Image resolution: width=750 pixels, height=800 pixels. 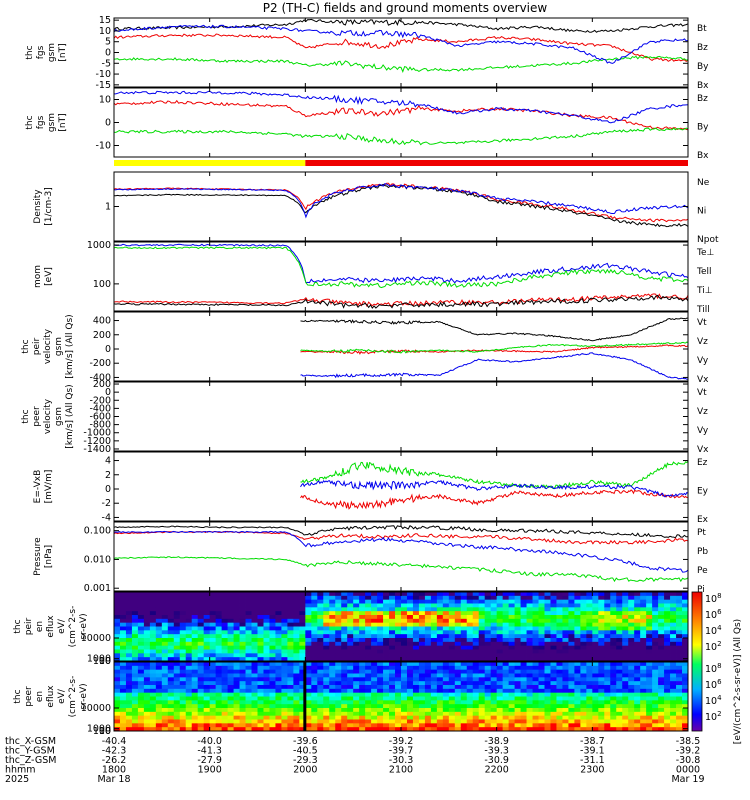 What do you see at coordinates (108, 475) in the screenshot?
I see `y-tick-label: 2` at bounding box center [108, 475].